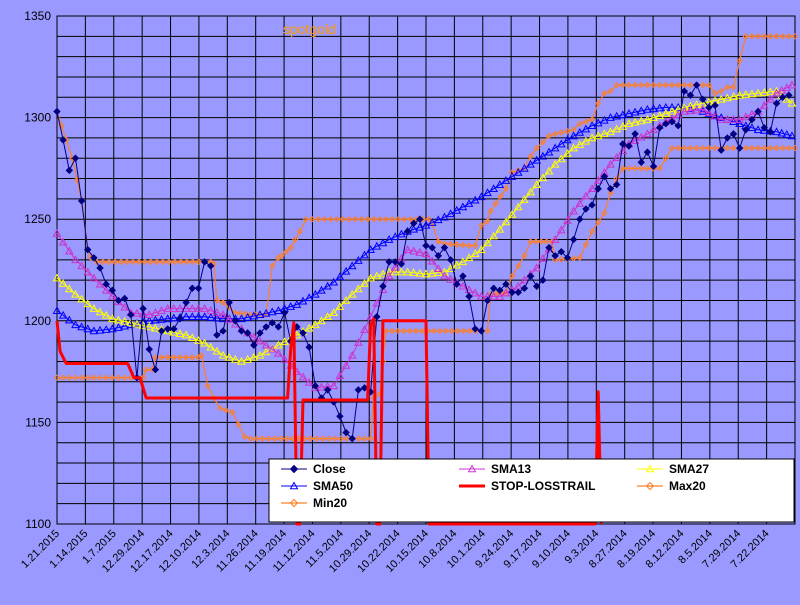 This screenshot has width=800, height=605. Describe the element at coordinates (673, 469) in the screenshot. I see `legend-item-sma27: SMA27` at that location.